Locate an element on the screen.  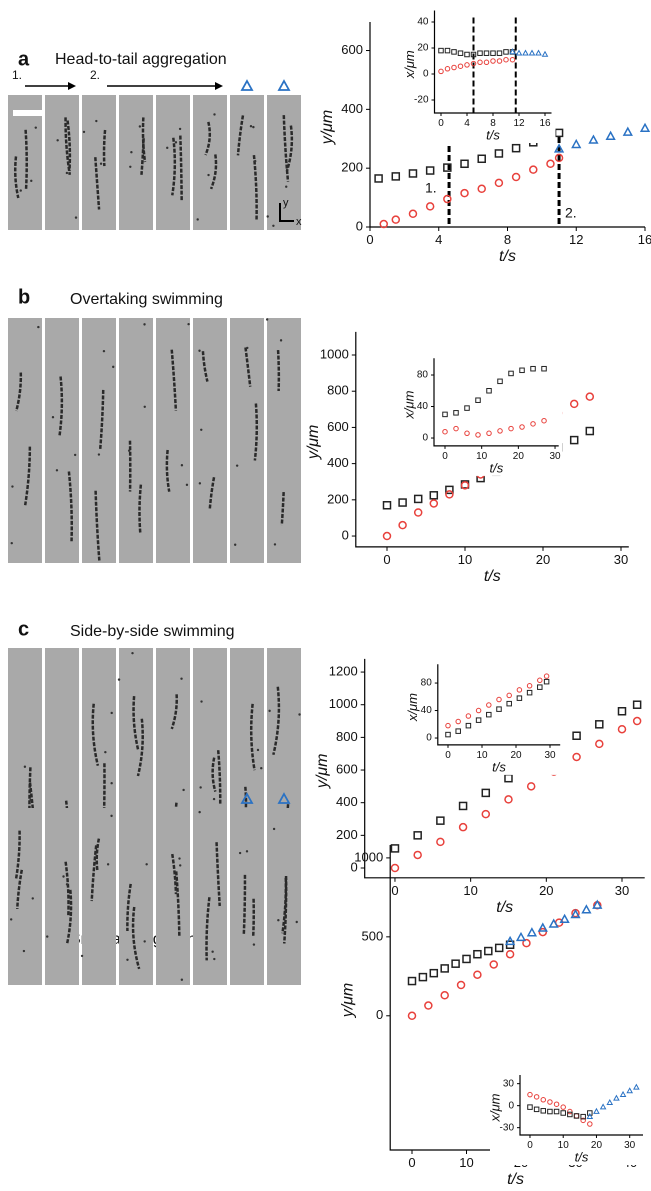
panel-title: Side-by-side swimming is located at coordinates (152, 631).